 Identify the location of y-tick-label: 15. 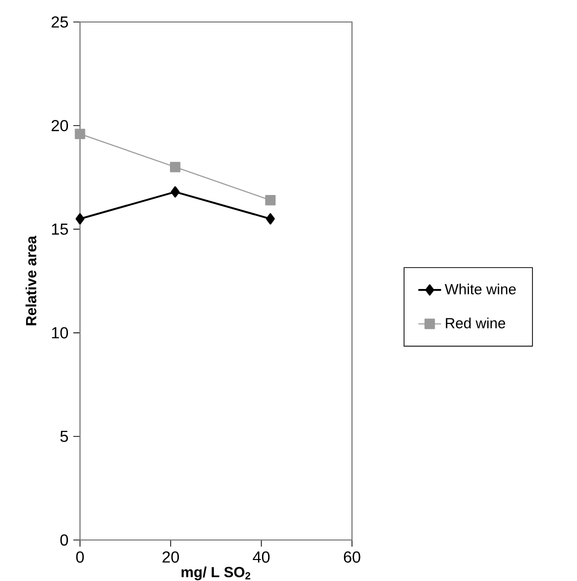
(60, 229).